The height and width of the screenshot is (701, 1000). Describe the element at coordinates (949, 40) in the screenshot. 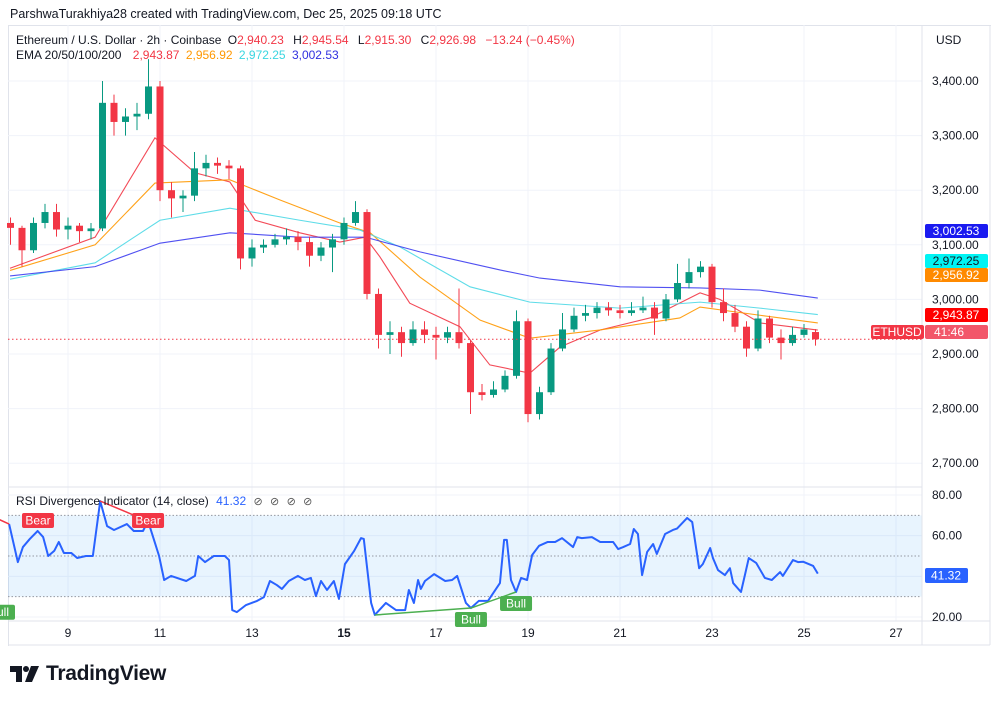

I see `currency-label: USD` at that location.